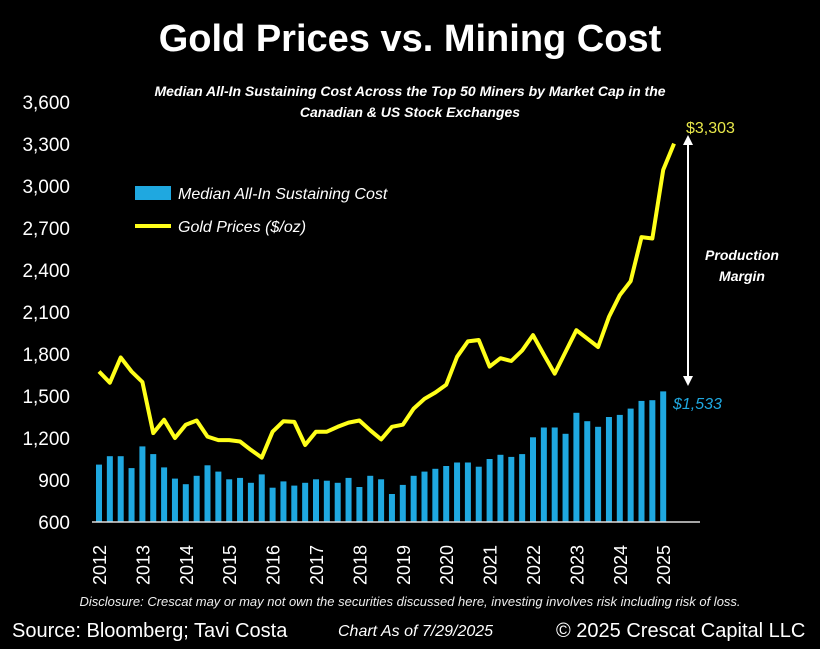 This screenshot has height=649, width=820. Describe the element at coordinates (360, 565) in the screenshot. I see `x-tick-label: 2018` at that location.